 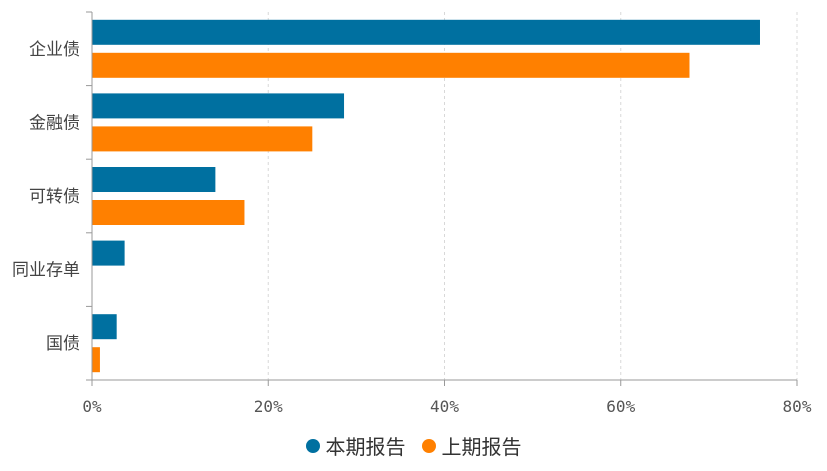 I want to click on category-label: 国债, so click(x=63, y=344).